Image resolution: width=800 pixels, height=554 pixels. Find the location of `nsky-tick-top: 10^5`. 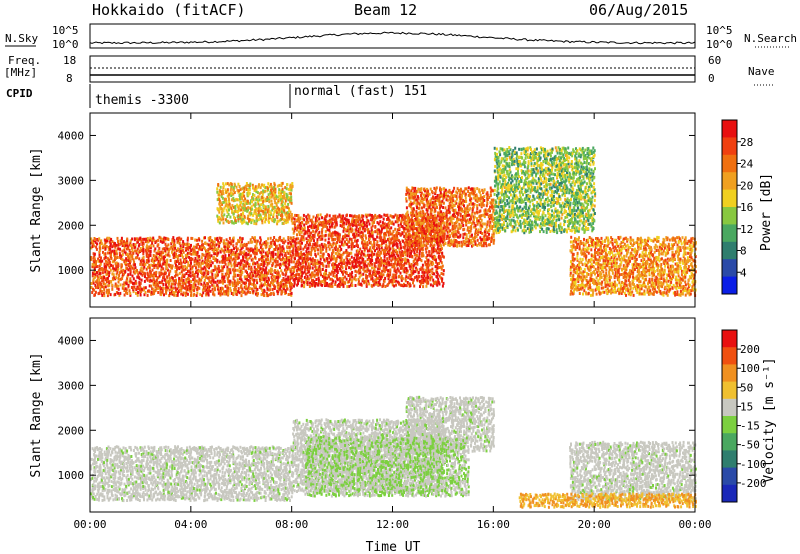

nsky-tick-top: 10^5 is located at coordinates (65, 30).